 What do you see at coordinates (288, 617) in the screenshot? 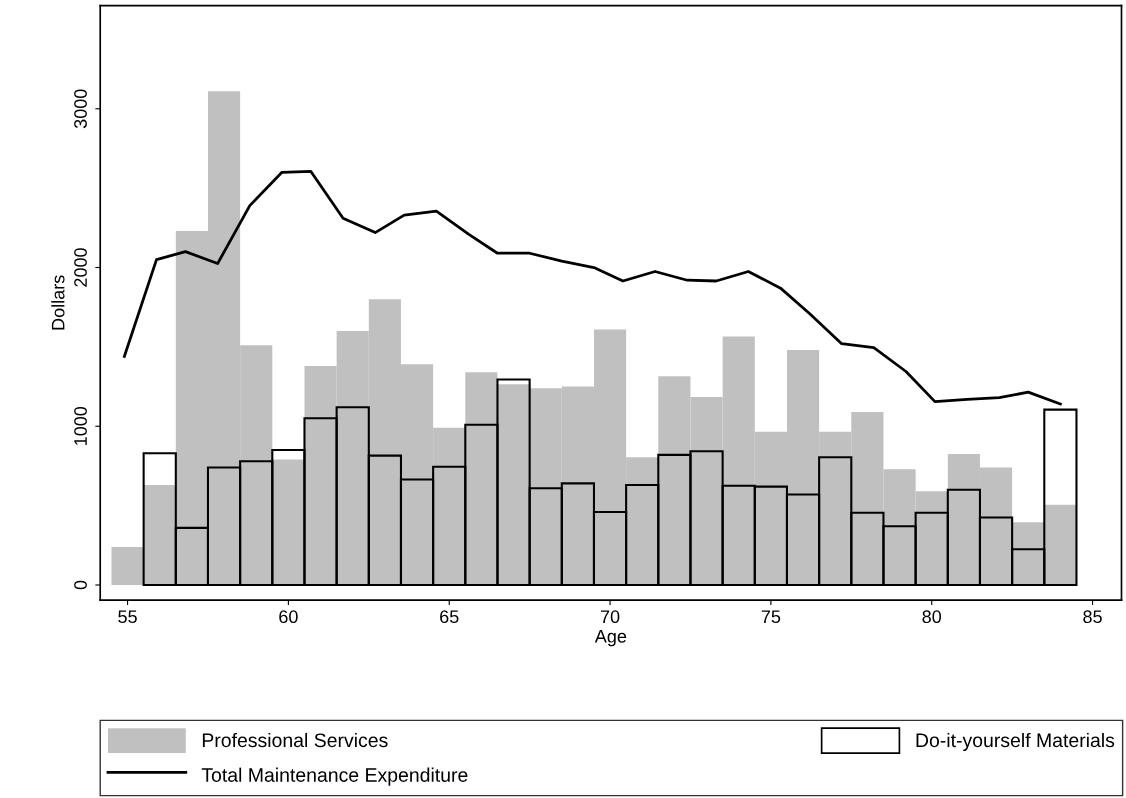
I see `x-tick-label: 60` at bounding box center [288, 617].